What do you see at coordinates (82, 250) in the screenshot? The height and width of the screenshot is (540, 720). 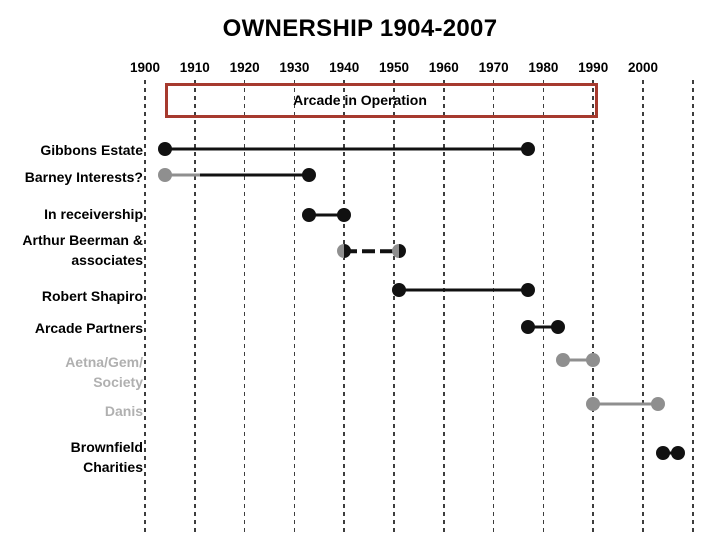 I see `row-label-arthur-beerman-associates: Arthur Beerman & associates` at bounding box center [82, 250].